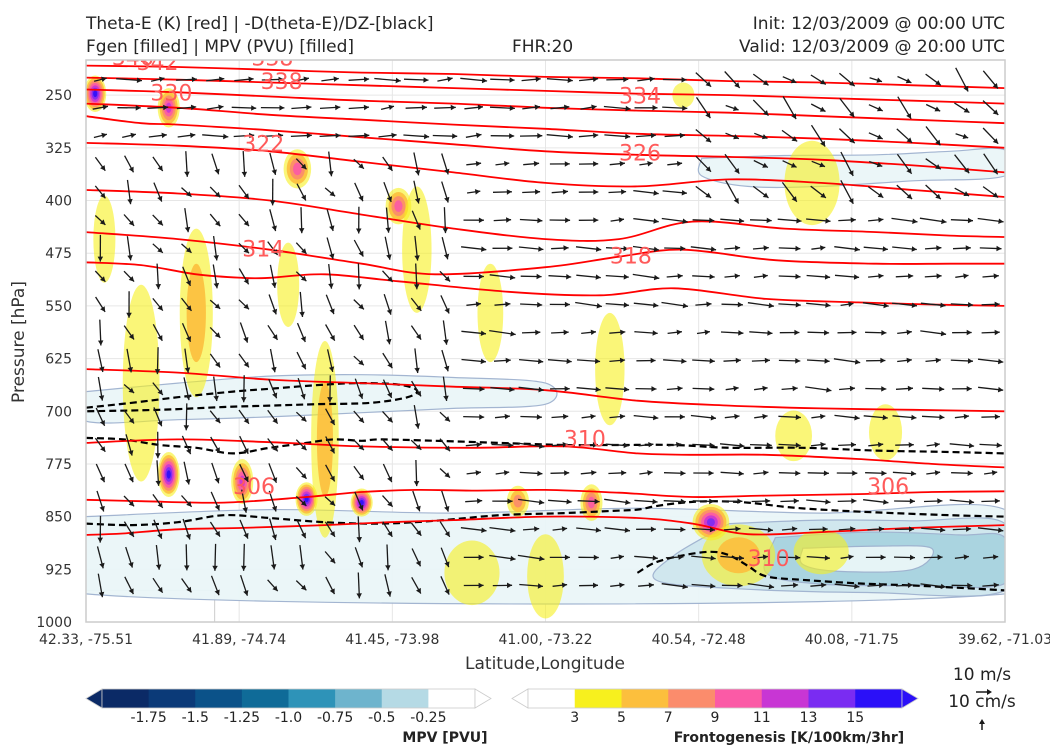 This screenshot has width=1050, height=750. I want to click on ref-vector-vertical-label: 10 cm/s, so click(982, 702).